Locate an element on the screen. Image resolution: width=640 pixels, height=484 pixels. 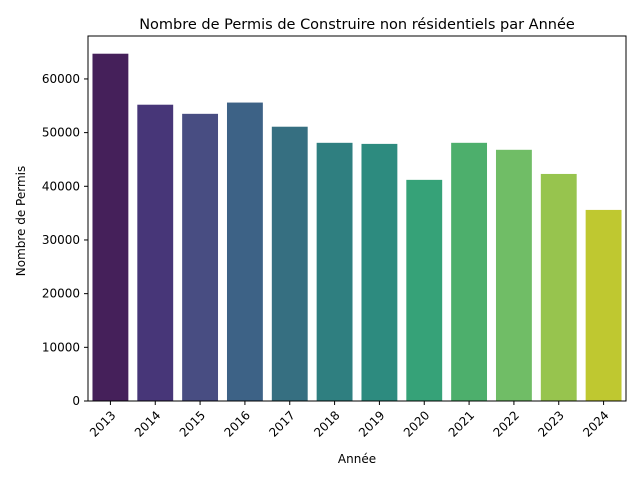
x-tick-label-2013: 2013 is located at coordinates (102, 423).